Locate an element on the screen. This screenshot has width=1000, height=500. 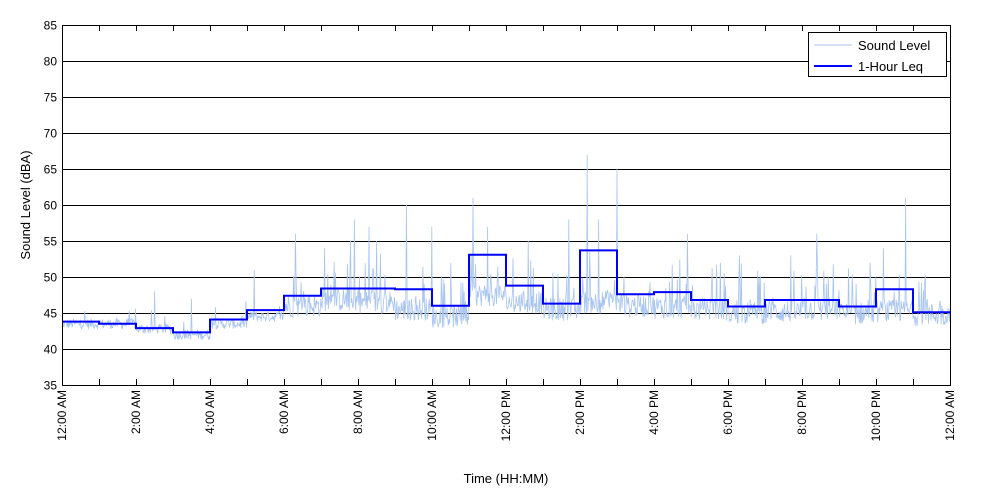
y-tick-label: 60 is located at coordinates (51, 206).